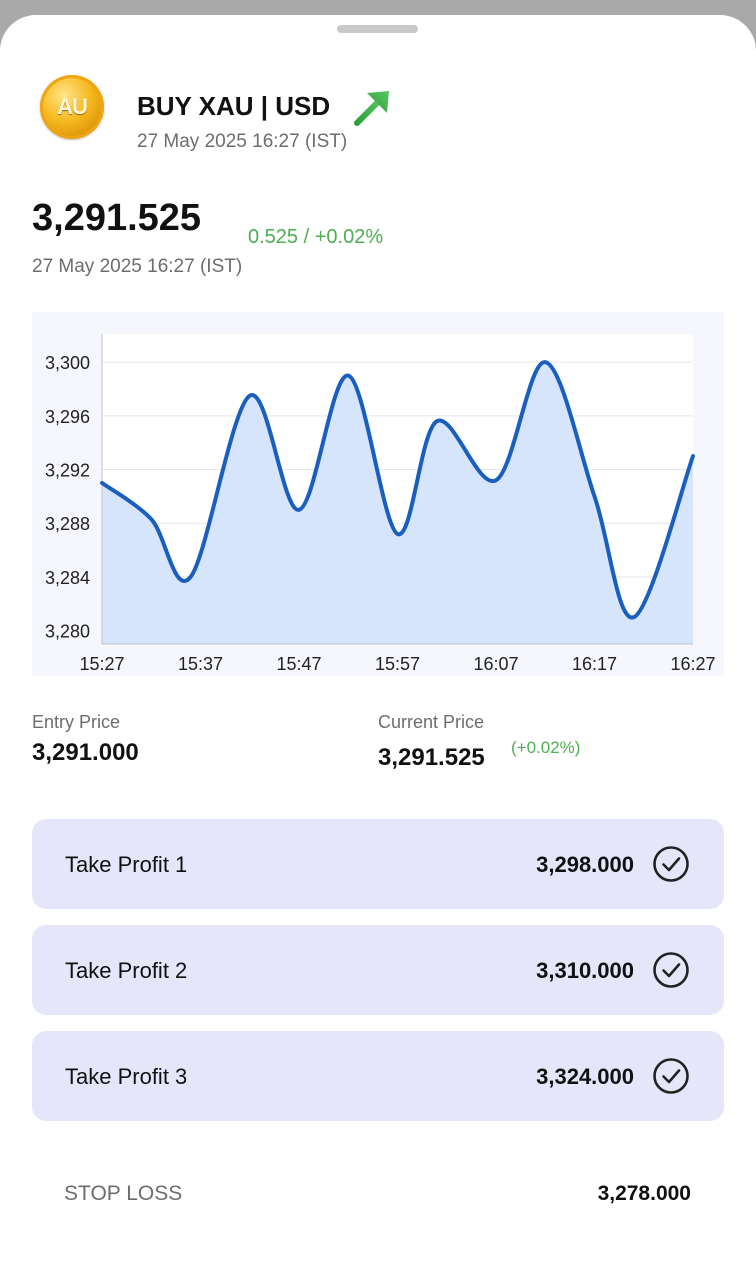  What do you see at coordinates (546, 747) in the screenshot?
I see `current-price-change: (+0.02%)` at bounding box center [546, 747].